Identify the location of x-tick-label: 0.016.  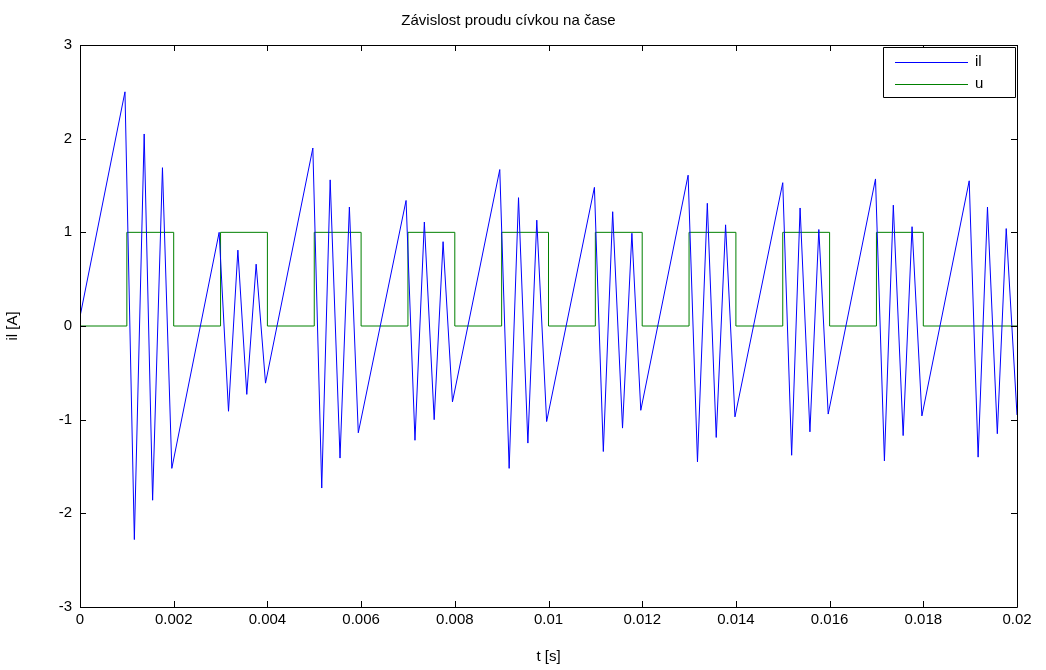
(829, 619).